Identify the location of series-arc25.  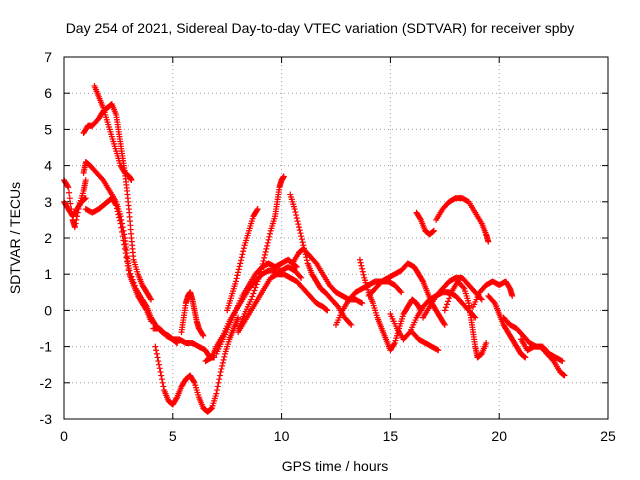
(465, 319).